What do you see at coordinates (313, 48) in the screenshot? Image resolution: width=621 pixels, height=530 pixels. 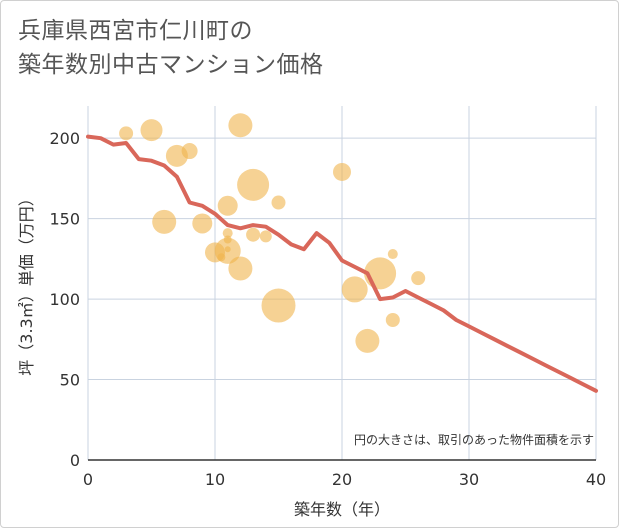 I see `chart-title: 兵庫県西宮市仁川町の 築年数別中古マンション価格` at bounding box center [313, 48].